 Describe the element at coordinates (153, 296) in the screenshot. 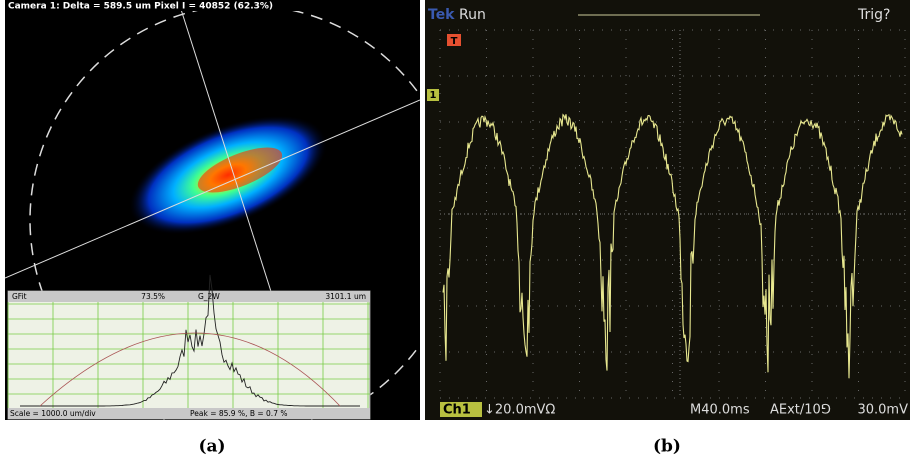

I see `fit-value: 73.5%` at that location.